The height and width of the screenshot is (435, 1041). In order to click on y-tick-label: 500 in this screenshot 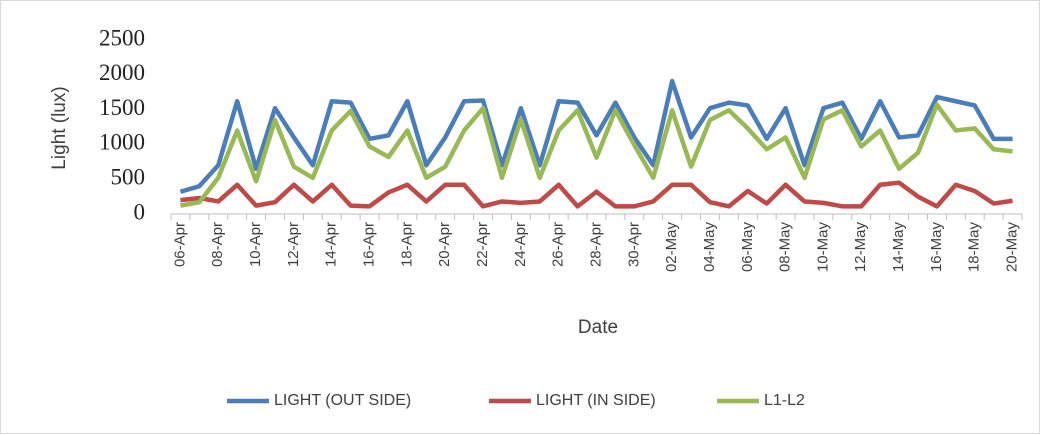, I will do `click(128, 176)`.